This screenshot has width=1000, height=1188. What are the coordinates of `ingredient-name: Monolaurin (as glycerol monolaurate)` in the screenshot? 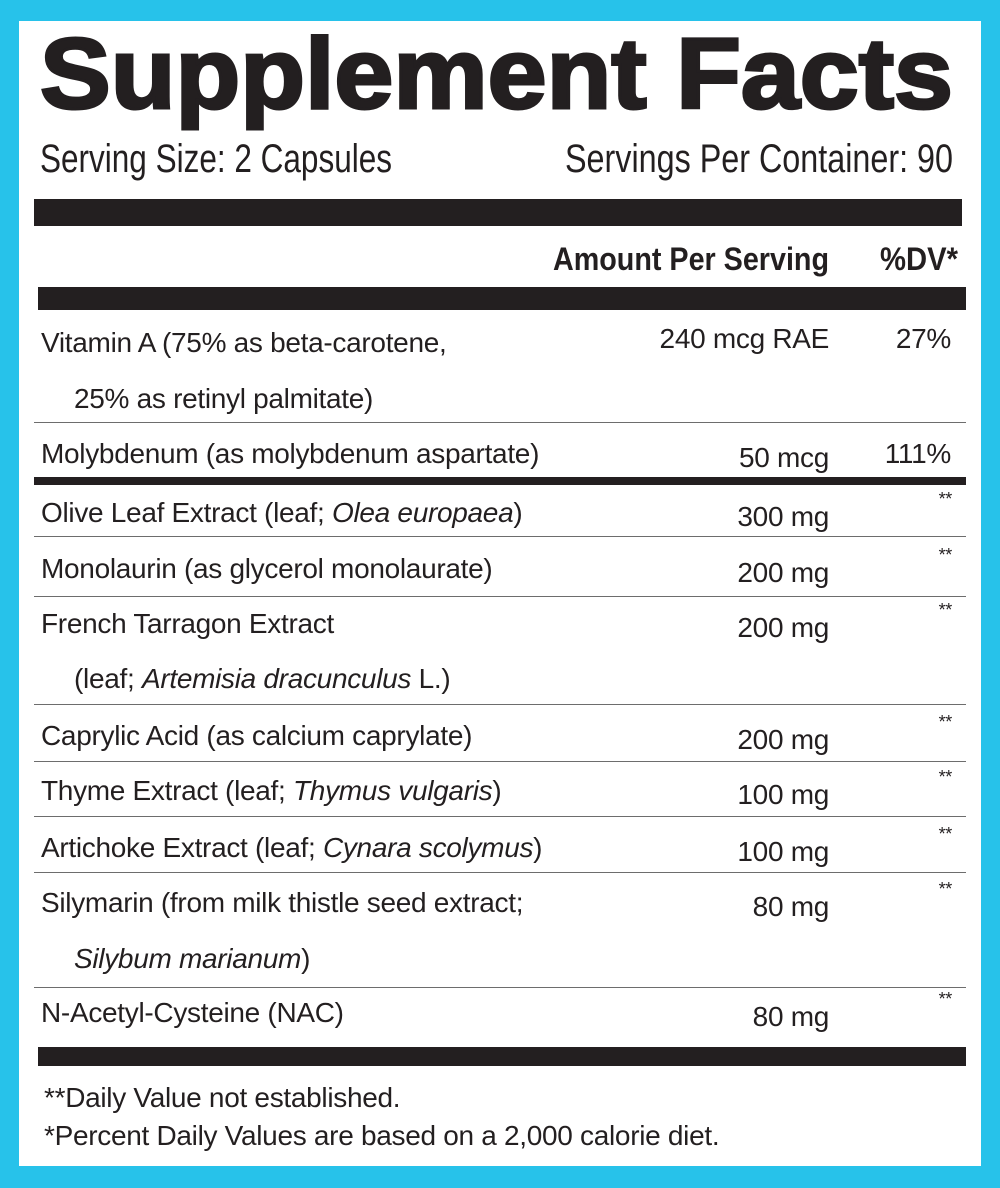 It's located at (267, 569).